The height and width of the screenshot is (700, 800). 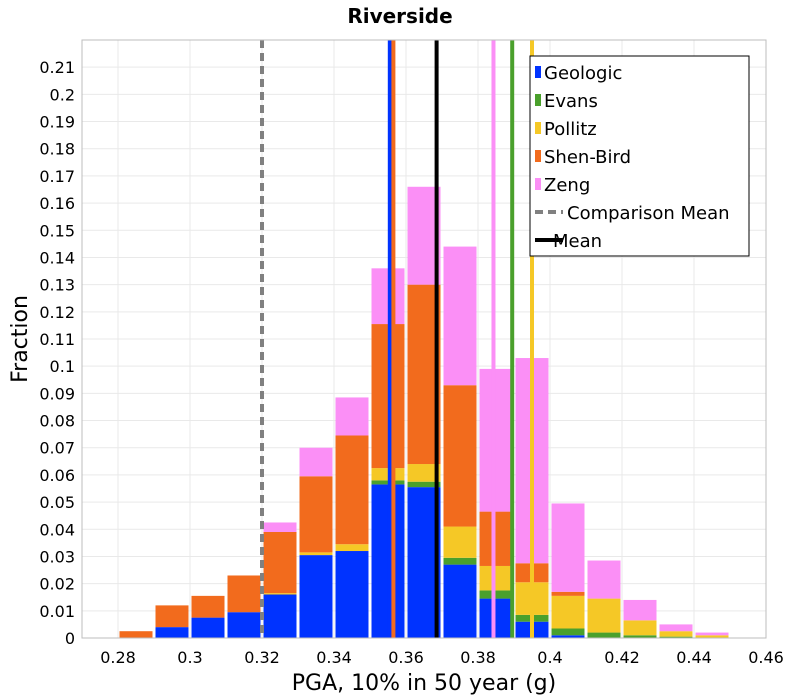 I want to click on legend-label-comparison-mean: Comparison Mean, so click(x=648, y=213).